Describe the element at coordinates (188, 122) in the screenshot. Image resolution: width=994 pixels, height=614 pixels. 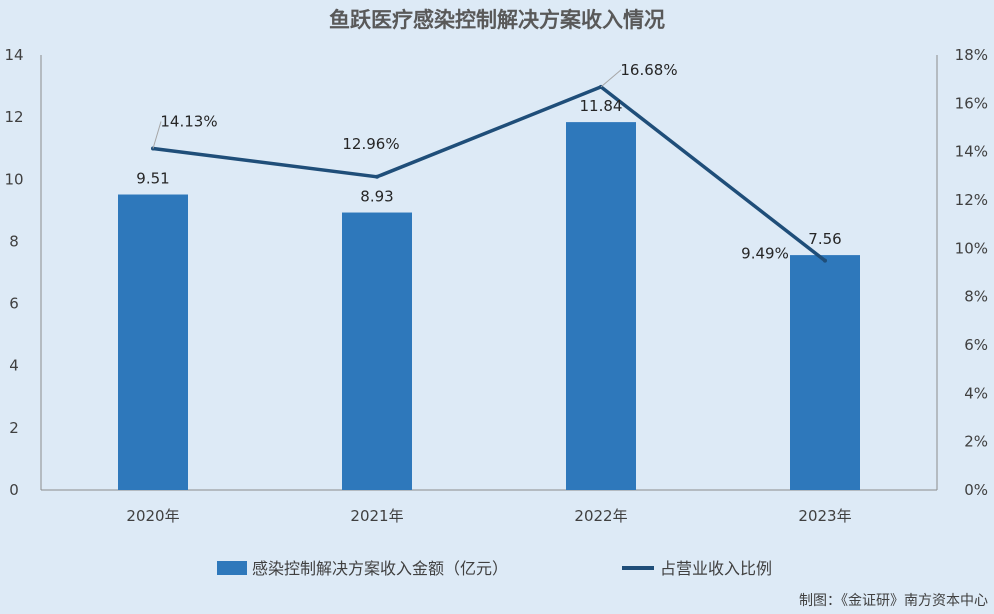
I see `line-value-label: 14.13%` at that location.